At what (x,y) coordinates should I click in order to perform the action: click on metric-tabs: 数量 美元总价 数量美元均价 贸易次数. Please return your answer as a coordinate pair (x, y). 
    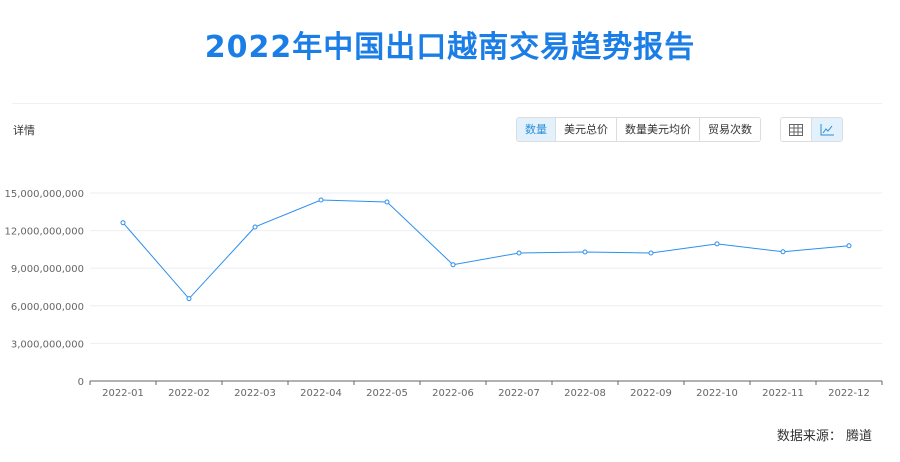
    Looking at the image, I should click on (638, 129).